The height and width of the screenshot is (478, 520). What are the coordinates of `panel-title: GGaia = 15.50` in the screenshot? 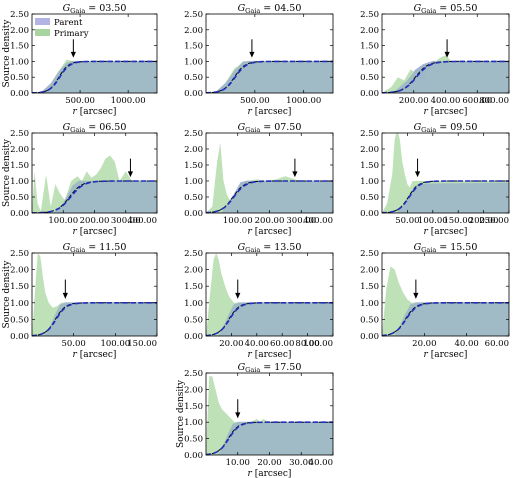 It's located at (446, 248).